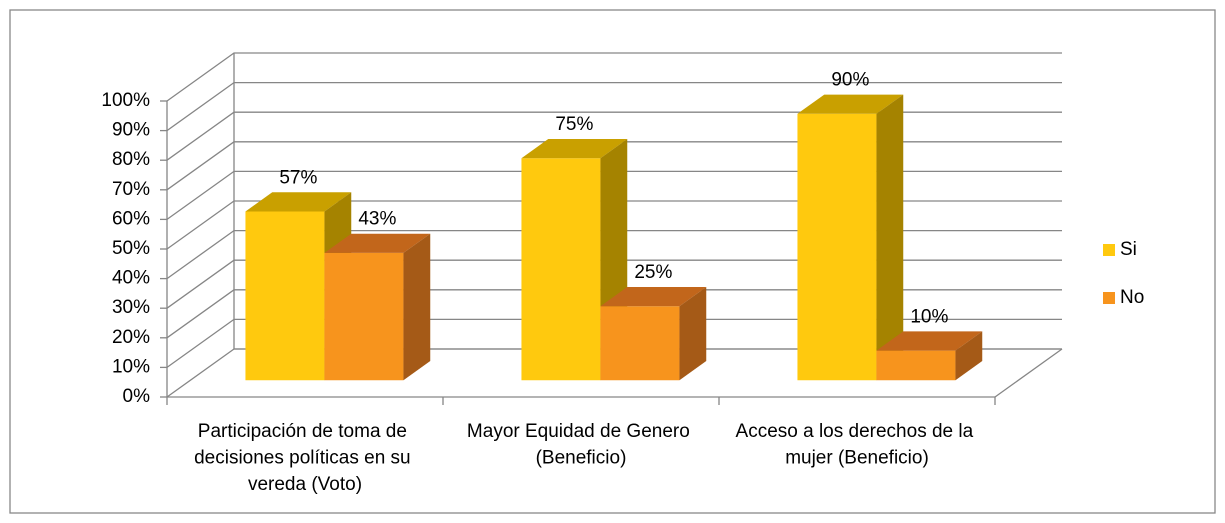 The image size is (1225, 523). Describe the element at coordinates (125, 100) in the screenshot. I see `y-tick-label: 100%` at that location.